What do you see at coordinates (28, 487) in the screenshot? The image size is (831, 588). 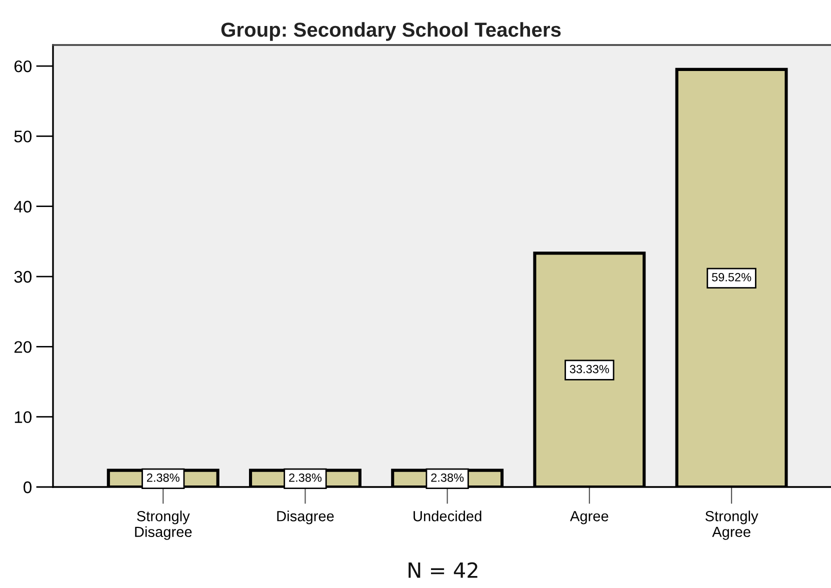 I see `y-tick-label: 0` at bounding box center [28, 487].